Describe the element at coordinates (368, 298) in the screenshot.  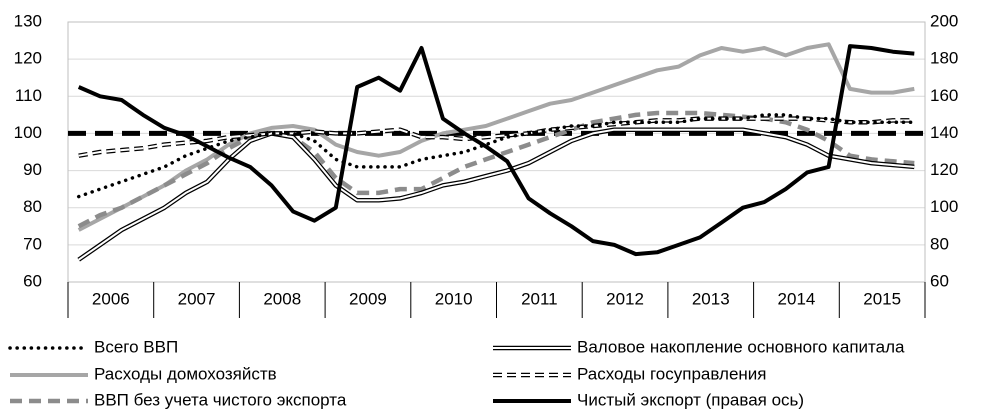
I see `x-tick-label: 2009` at that location.